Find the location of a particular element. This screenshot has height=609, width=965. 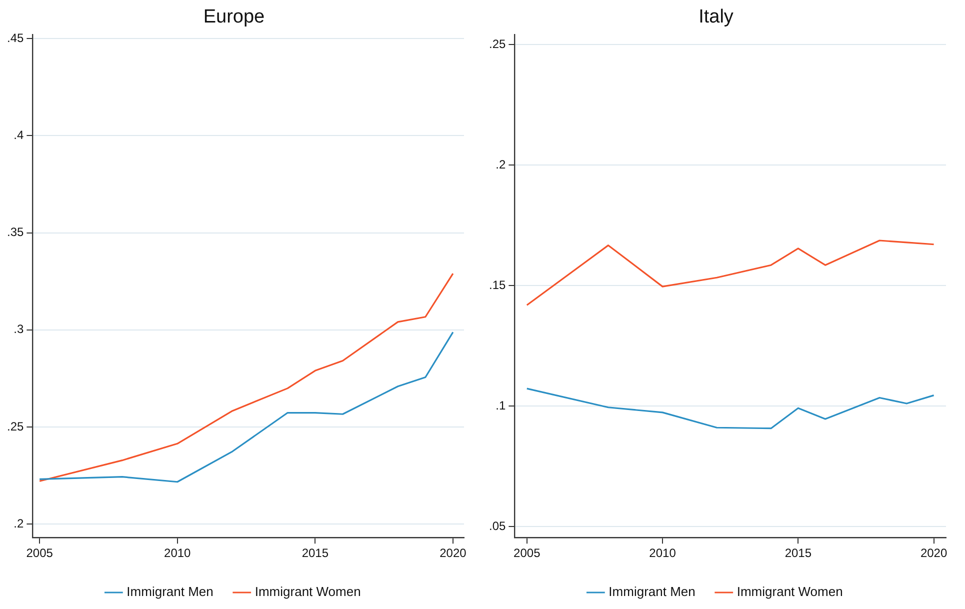

y-tick-label: .1 is located at coordinates (501, 405).